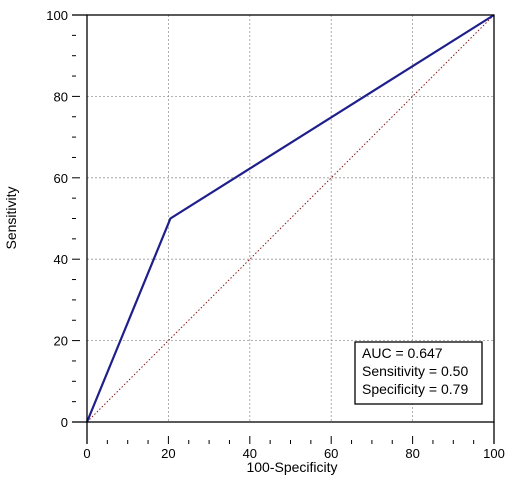 The image size is (510, 482). What do you see at coordinates (331, 453) in the screenshot?
I see `x-tick-label: 60` at bounding box center [331, 453].